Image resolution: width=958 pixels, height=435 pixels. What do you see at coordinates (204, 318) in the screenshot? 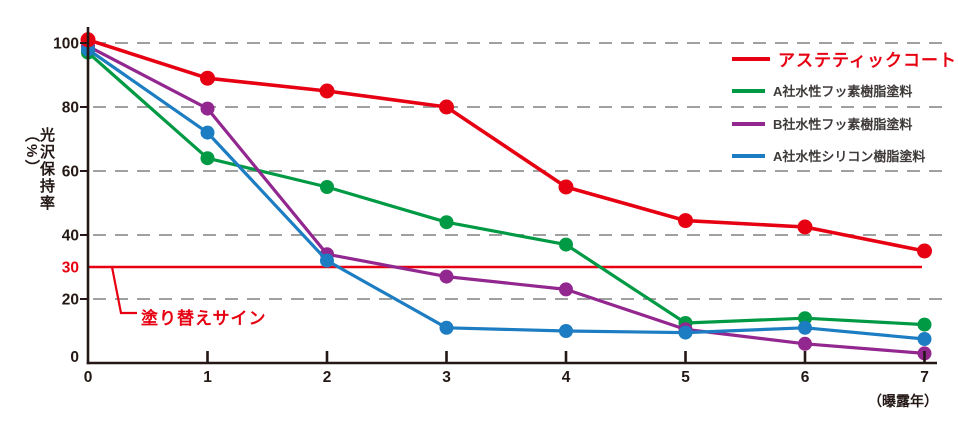
I see `repaint-sign-annotation: 塗り替えサイン` at bounding box center [204, 318].